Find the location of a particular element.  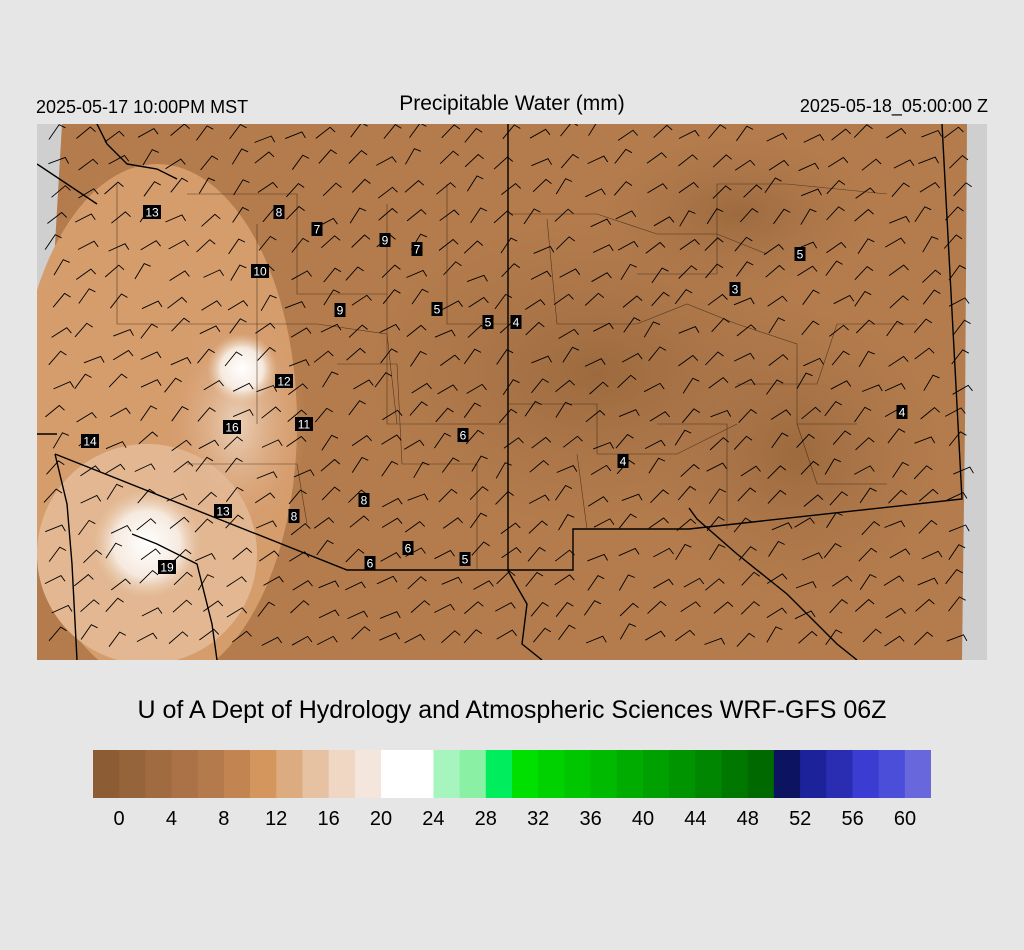

no-data-edge-east is located at coordinates (974, 392).